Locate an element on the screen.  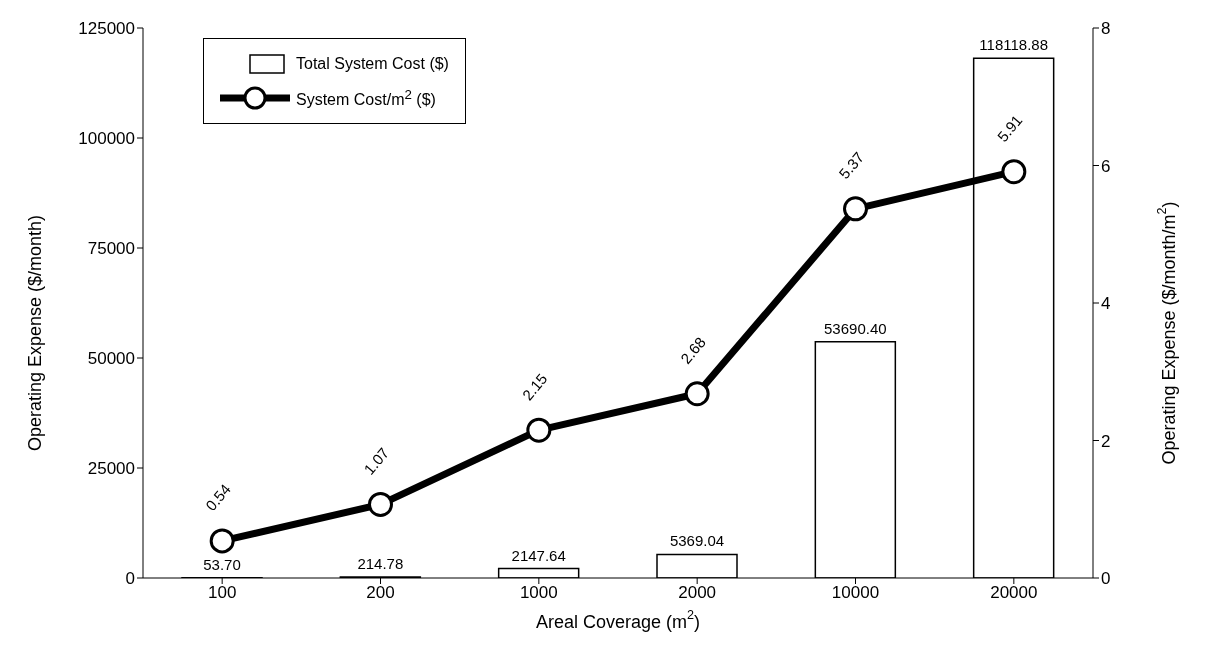
data-label: 5369.04 is located at coordinates (697, 541).